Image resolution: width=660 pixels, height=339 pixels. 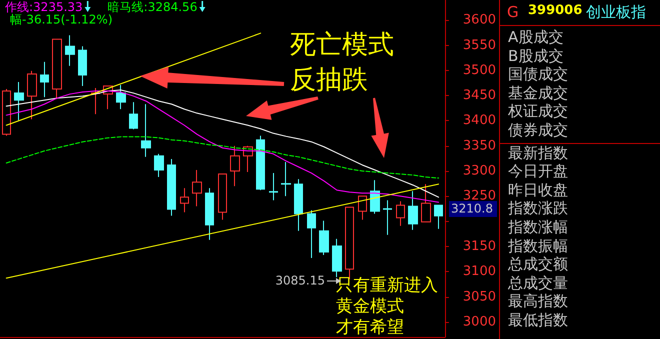 I want to click on annotation: 才有希望, so click(x=370, y=328).